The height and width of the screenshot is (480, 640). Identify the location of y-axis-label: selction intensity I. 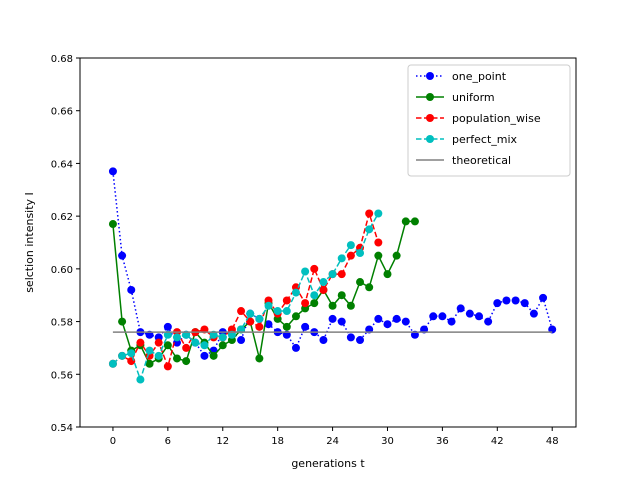
(29, 242).